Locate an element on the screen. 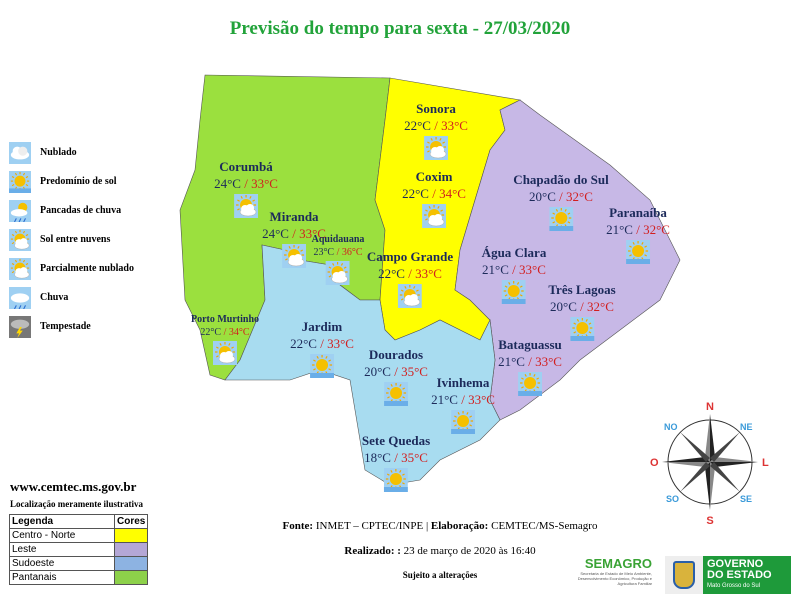  svg-text: O is located at coordinates (654, 463).